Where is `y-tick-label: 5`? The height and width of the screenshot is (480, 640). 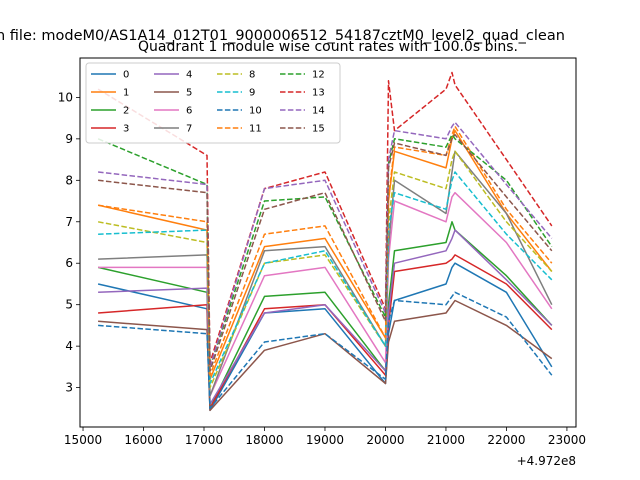 y-tick-label: 5 is located at coordinates (69, 305).